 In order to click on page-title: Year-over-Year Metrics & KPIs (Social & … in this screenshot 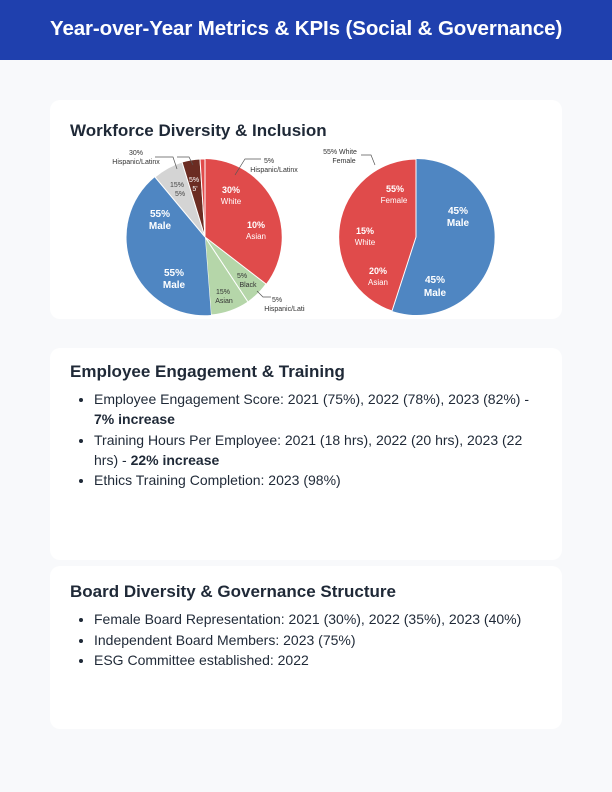, I will do `click(306, 28)`.